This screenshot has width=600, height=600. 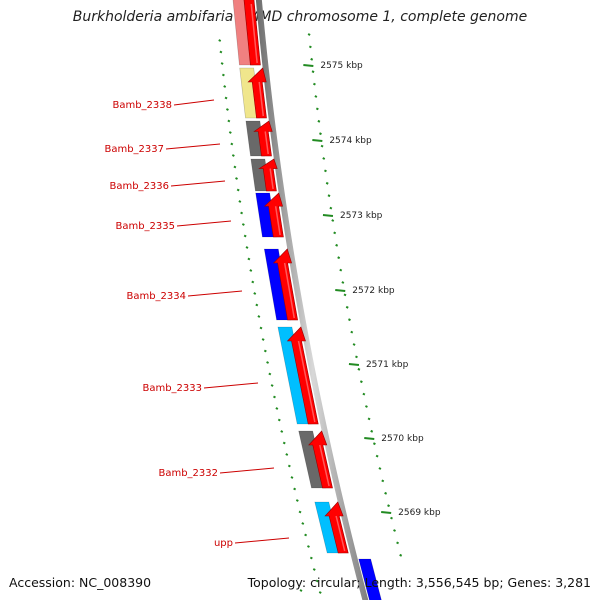 What do you see at coordinates (172, 388) in the screenshot?
I see `gene-label: Bamb_2333` at bounding box center [172, 388].